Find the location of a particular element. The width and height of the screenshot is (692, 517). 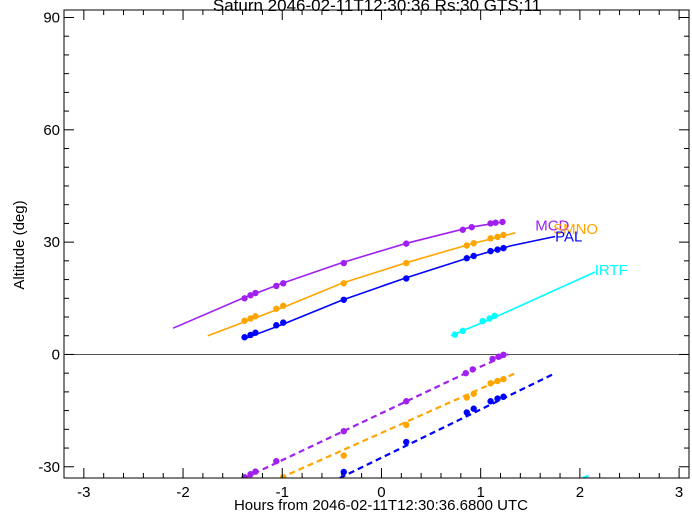

chart-title: Saturn 2046-02-11T12:30:36 Rs:30 GTS:11 is located at coordinates (377, 7).